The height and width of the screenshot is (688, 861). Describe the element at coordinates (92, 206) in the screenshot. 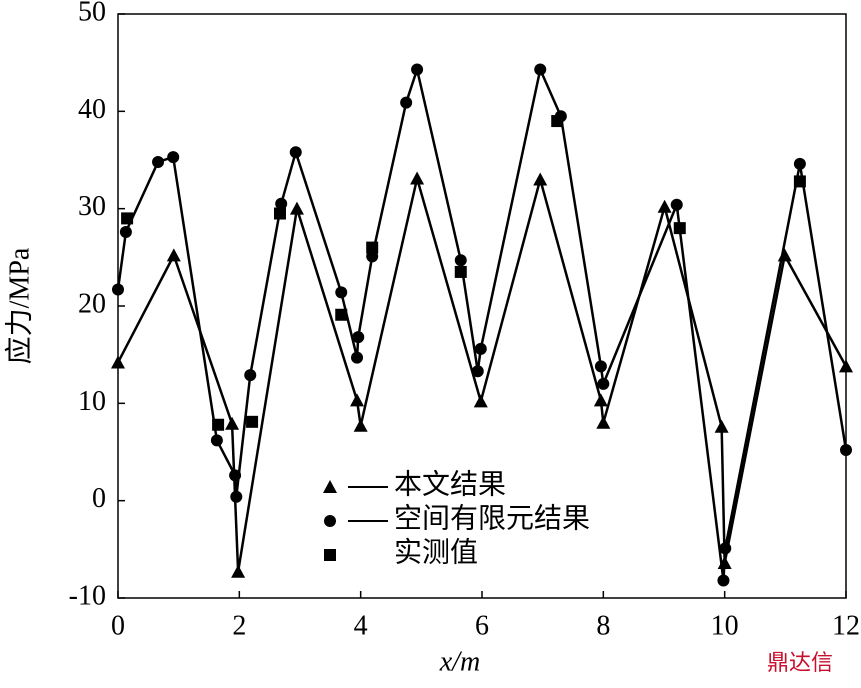

I see `y-tick-label: 30` at that location.